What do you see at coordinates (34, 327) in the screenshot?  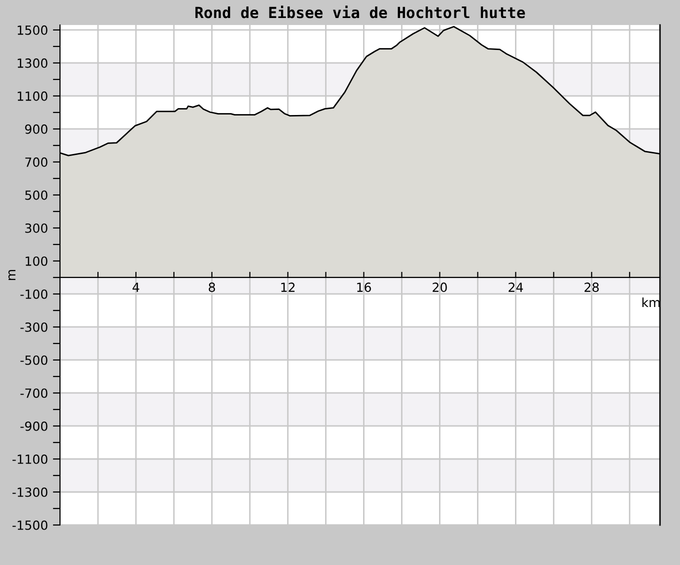 I see `y-tick-label: -300` at bounding box center [34, 327].